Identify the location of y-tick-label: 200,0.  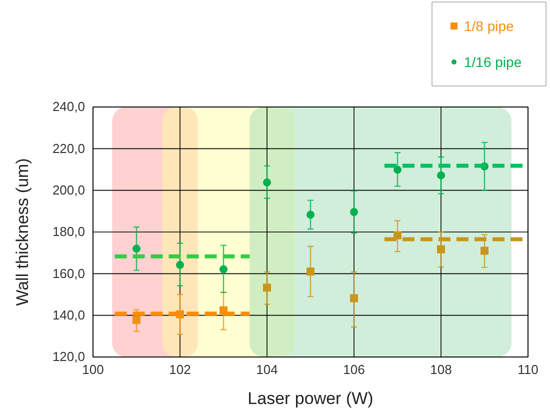
(68, 190).